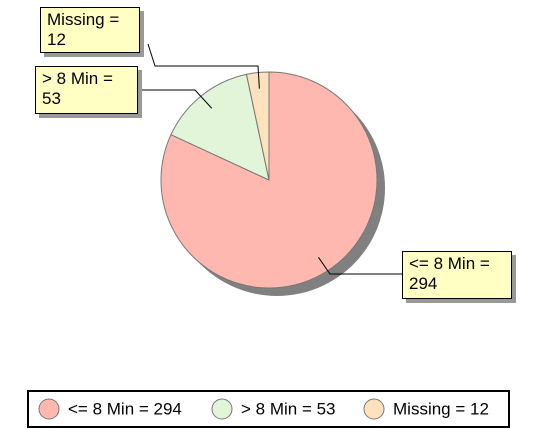 The height and width of the screenshot is (429, 535). What do you see at coordinates (288, 408) in the screenshot?
I see `legend-label: > 8 Min = 53` at bounding box center [288, 408].